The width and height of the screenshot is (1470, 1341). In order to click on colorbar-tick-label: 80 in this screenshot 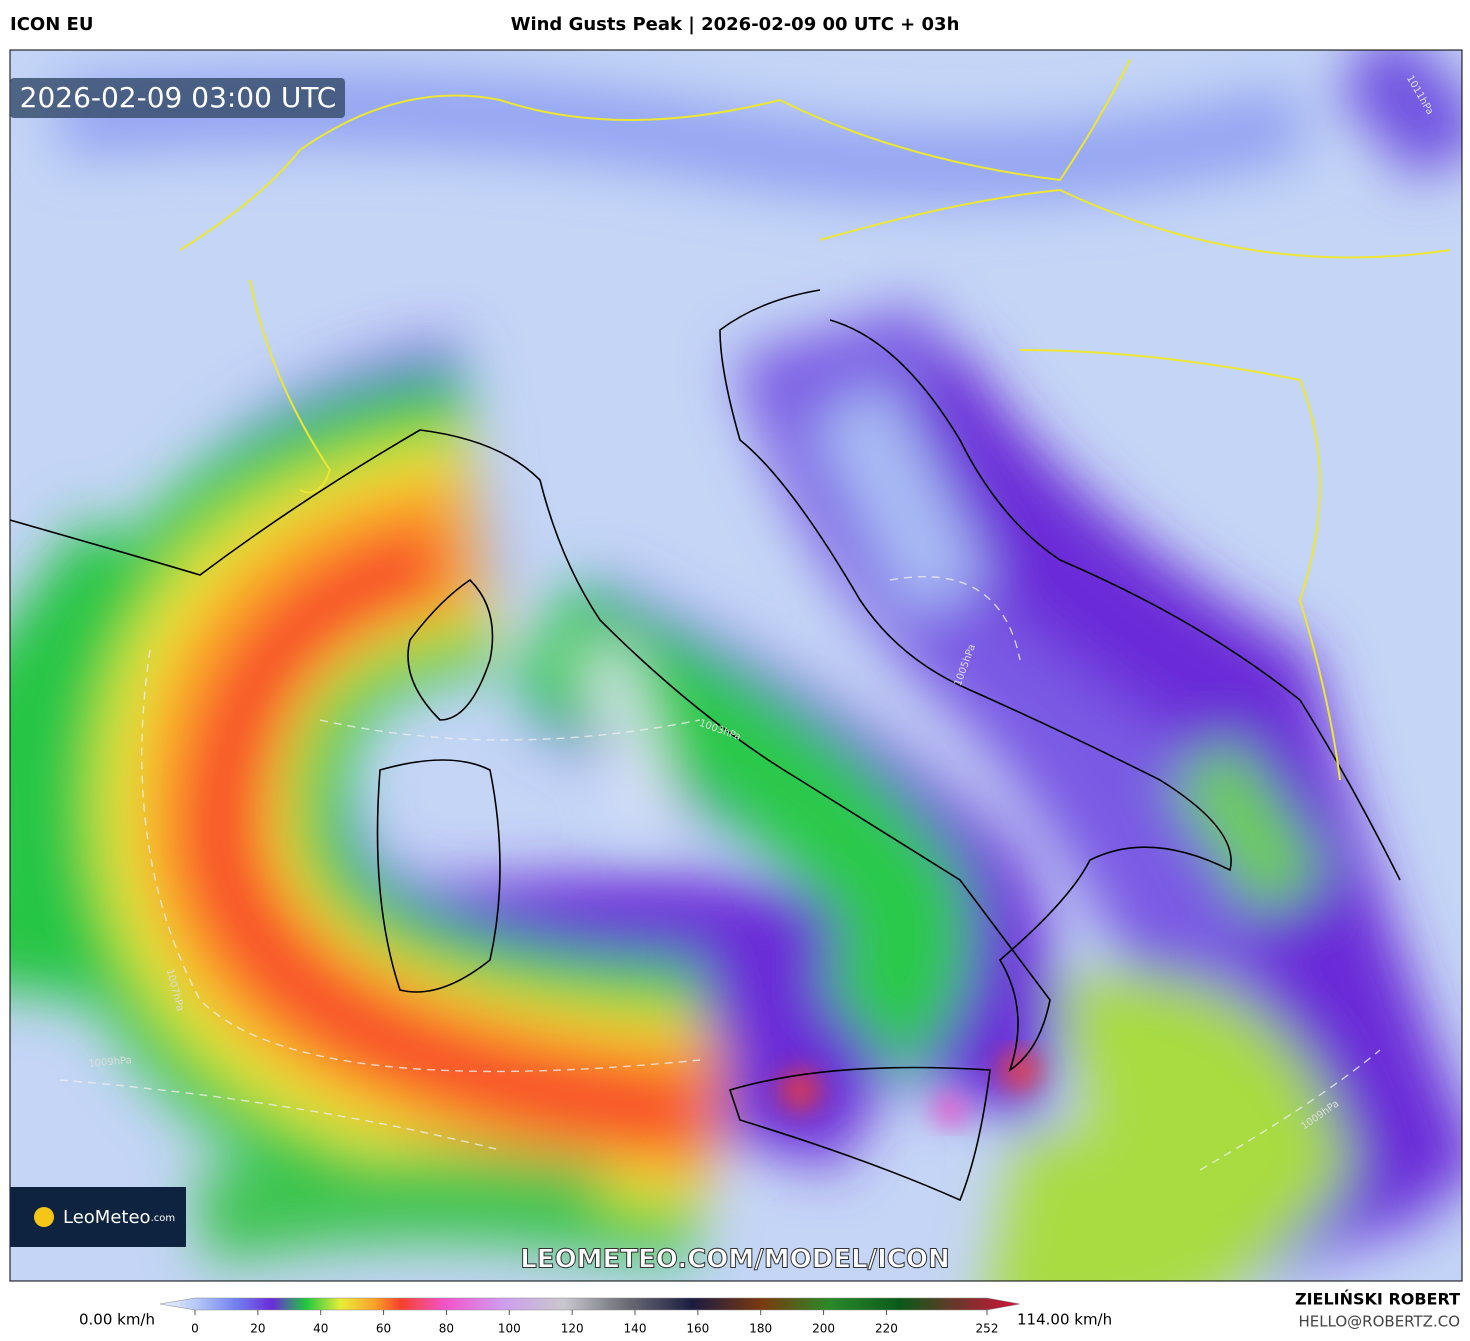, I will do `click(446, 1329)`.